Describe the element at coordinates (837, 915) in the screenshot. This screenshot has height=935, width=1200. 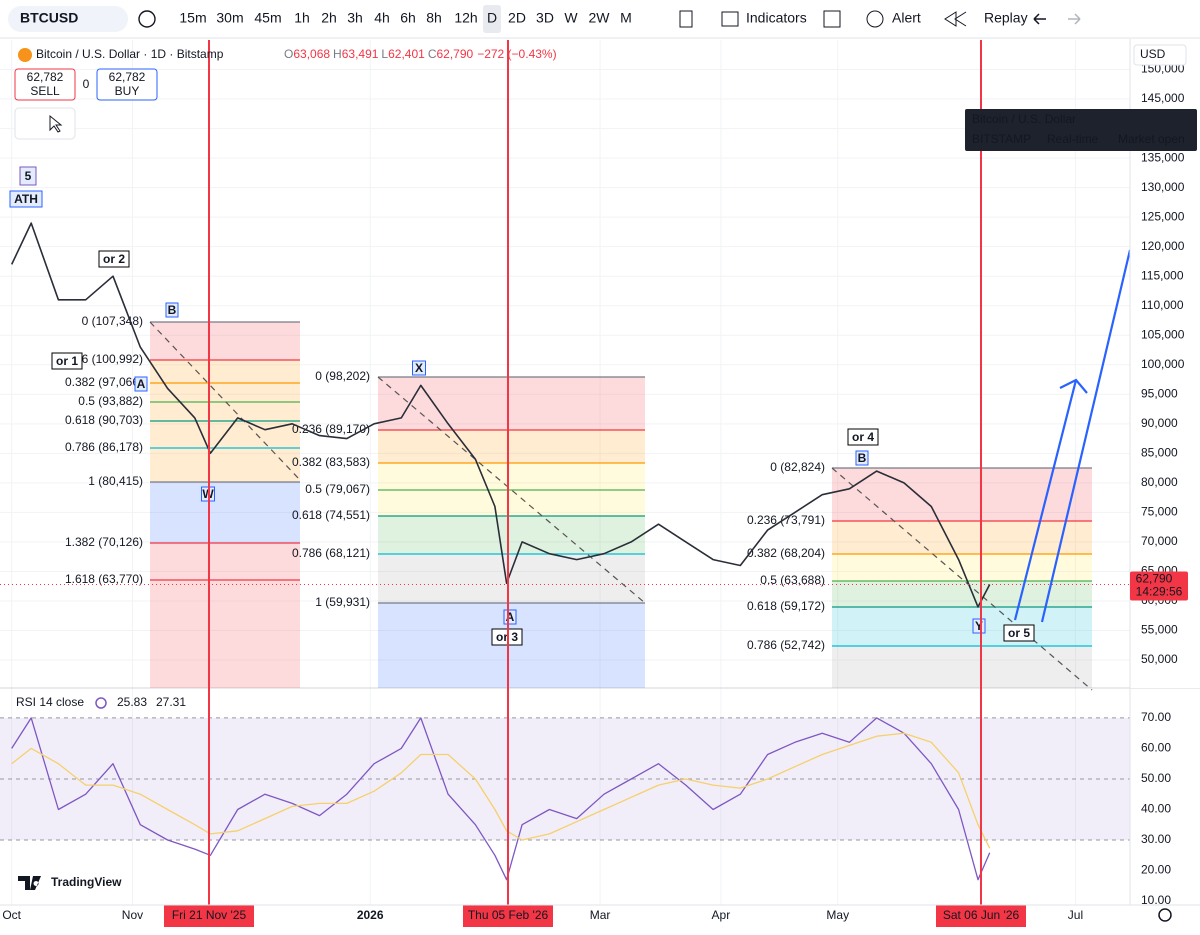
I see `x-tick-label: May` at that location.